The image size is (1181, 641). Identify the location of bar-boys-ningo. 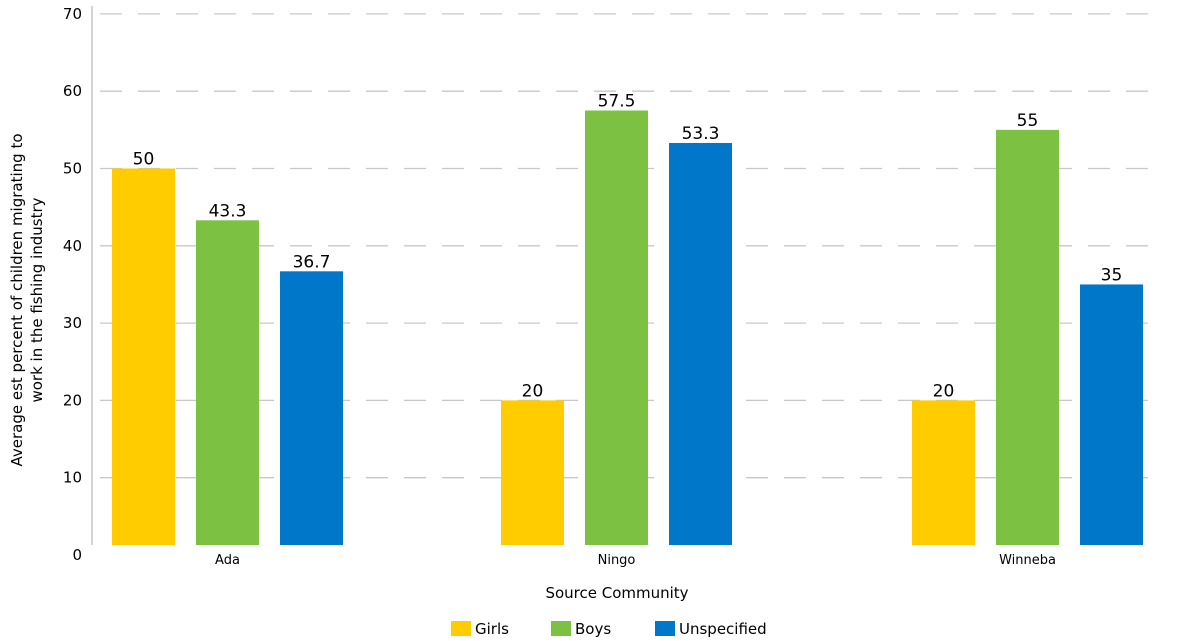
(616, 328).